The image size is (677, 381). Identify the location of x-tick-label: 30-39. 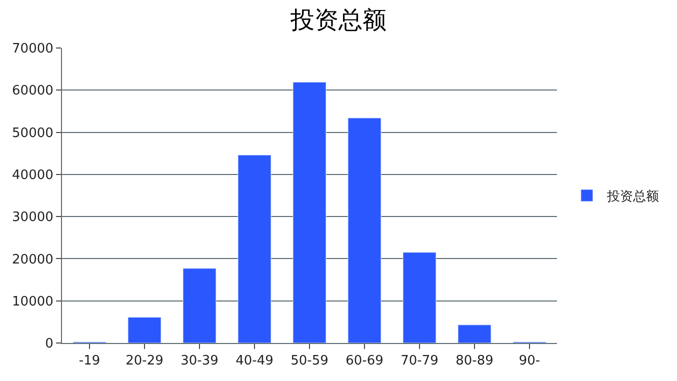
(199, 361).